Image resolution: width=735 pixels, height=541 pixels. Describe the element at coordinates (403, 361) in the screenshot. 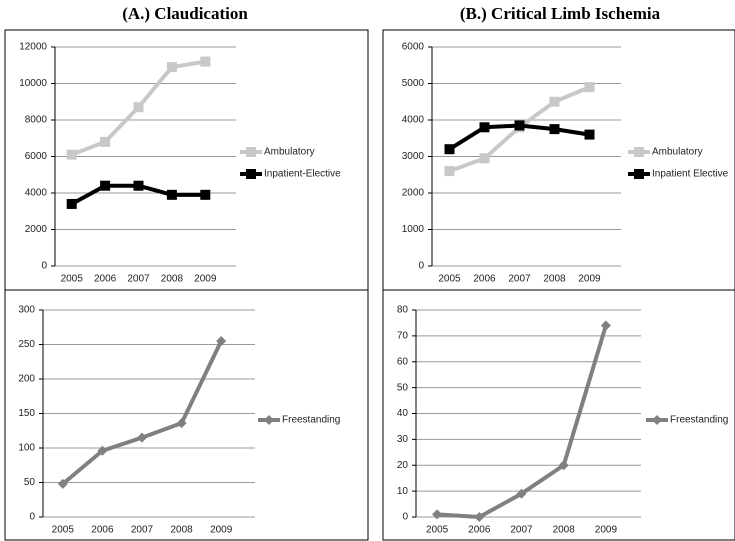

I see `y-tick-label: 60` at that location.